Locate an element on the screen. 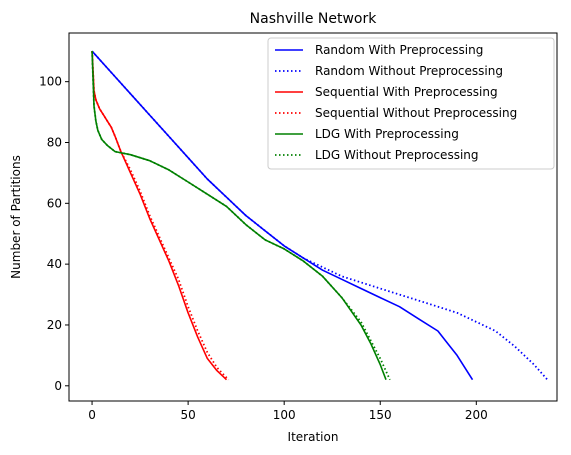 The width and height of the screenshot is (571, 455). y-axis-title: Number of Partitions is located at coordinates (16, 217).